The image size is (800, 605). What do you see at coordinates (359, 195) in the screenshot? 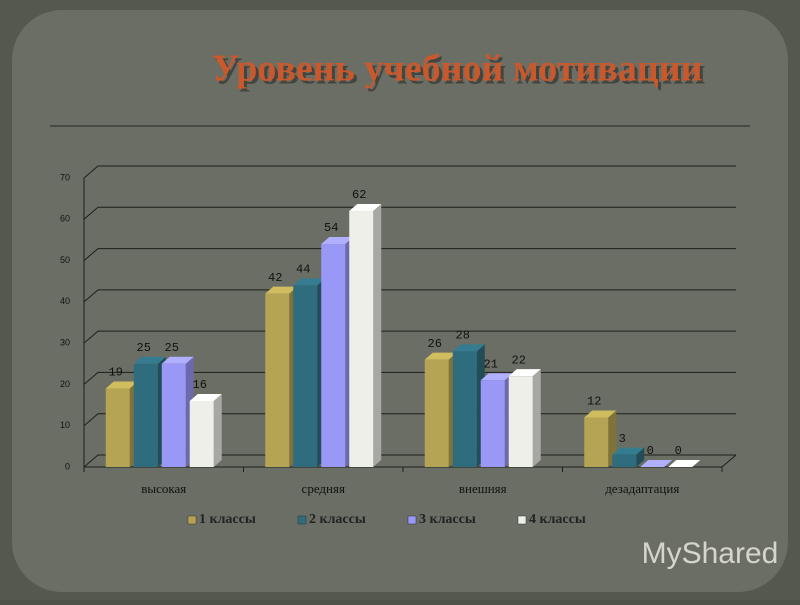
I see `value-label: 62` at bounding box center [359, 195].